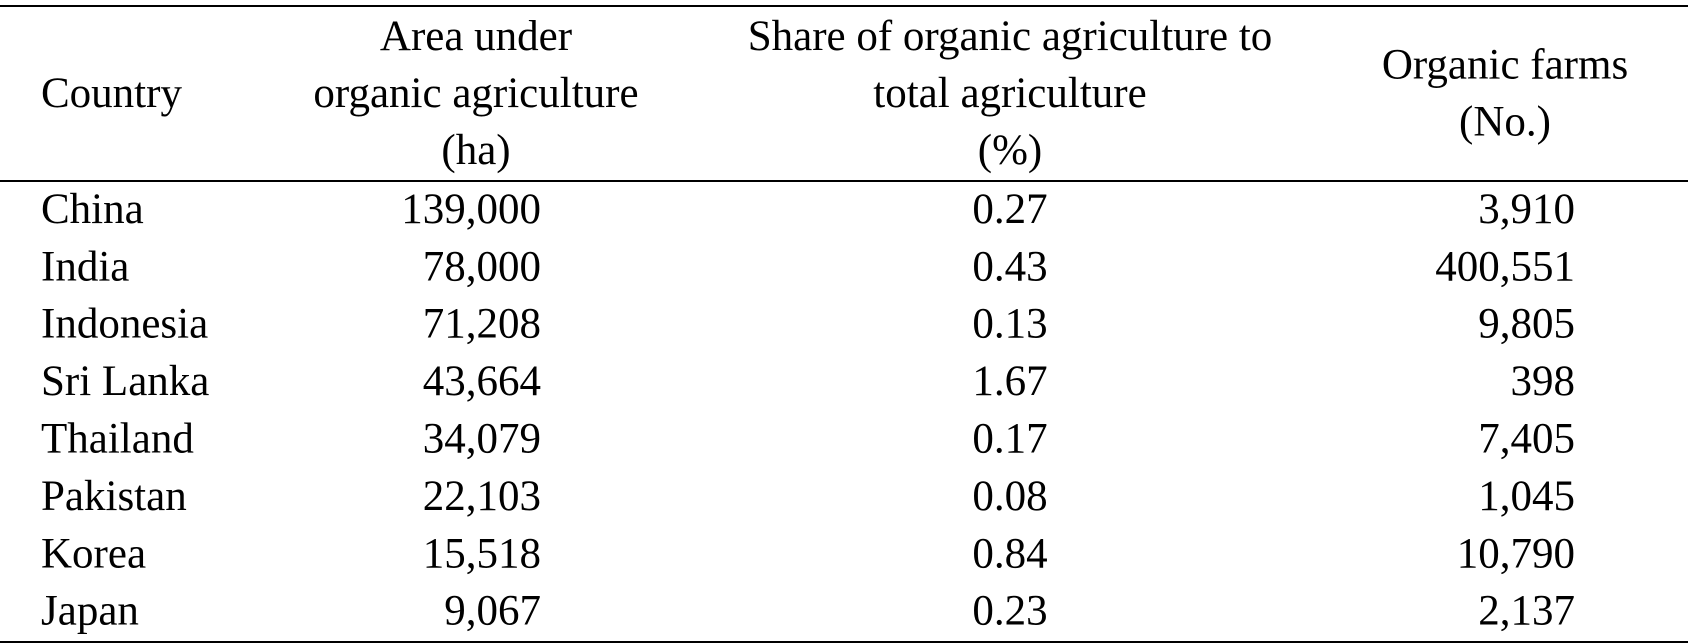 The image size is (1688, 644). I want to click on cell: 398, so click(1543, 381).